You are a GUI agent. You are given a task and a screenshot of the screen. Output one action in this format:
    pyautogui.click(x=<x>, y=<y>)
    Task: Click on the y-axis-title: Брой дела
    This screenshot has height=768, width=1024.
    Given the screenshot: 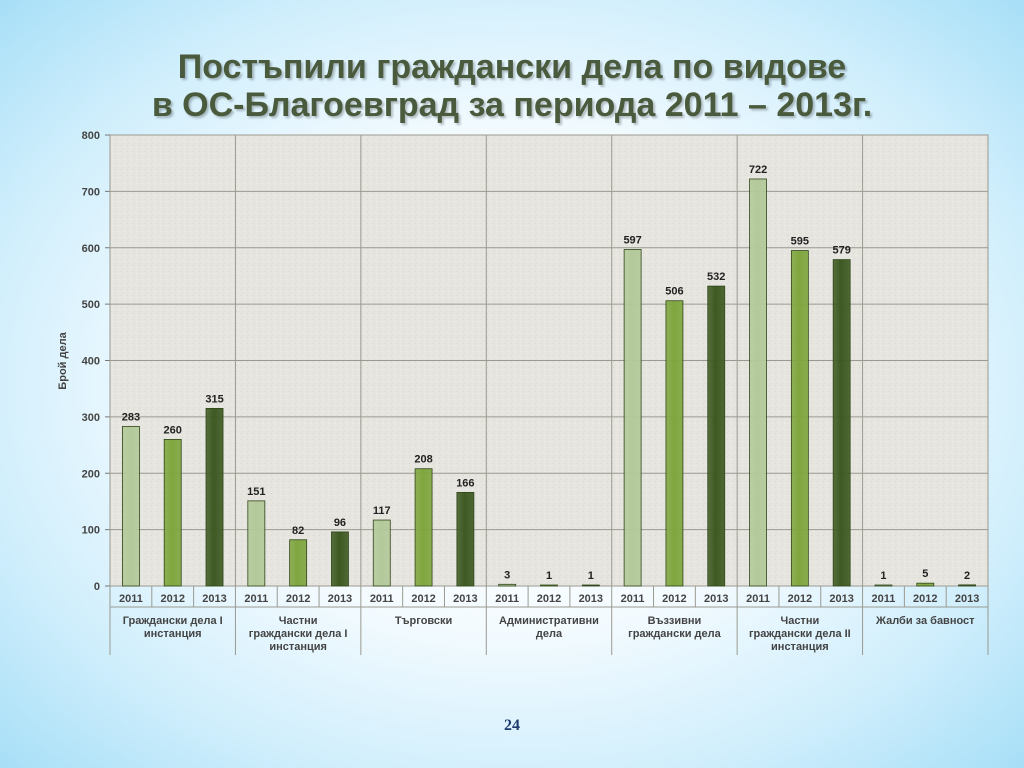 What is the action you would take?
    pyautogui.click(x=63, y=360)
    